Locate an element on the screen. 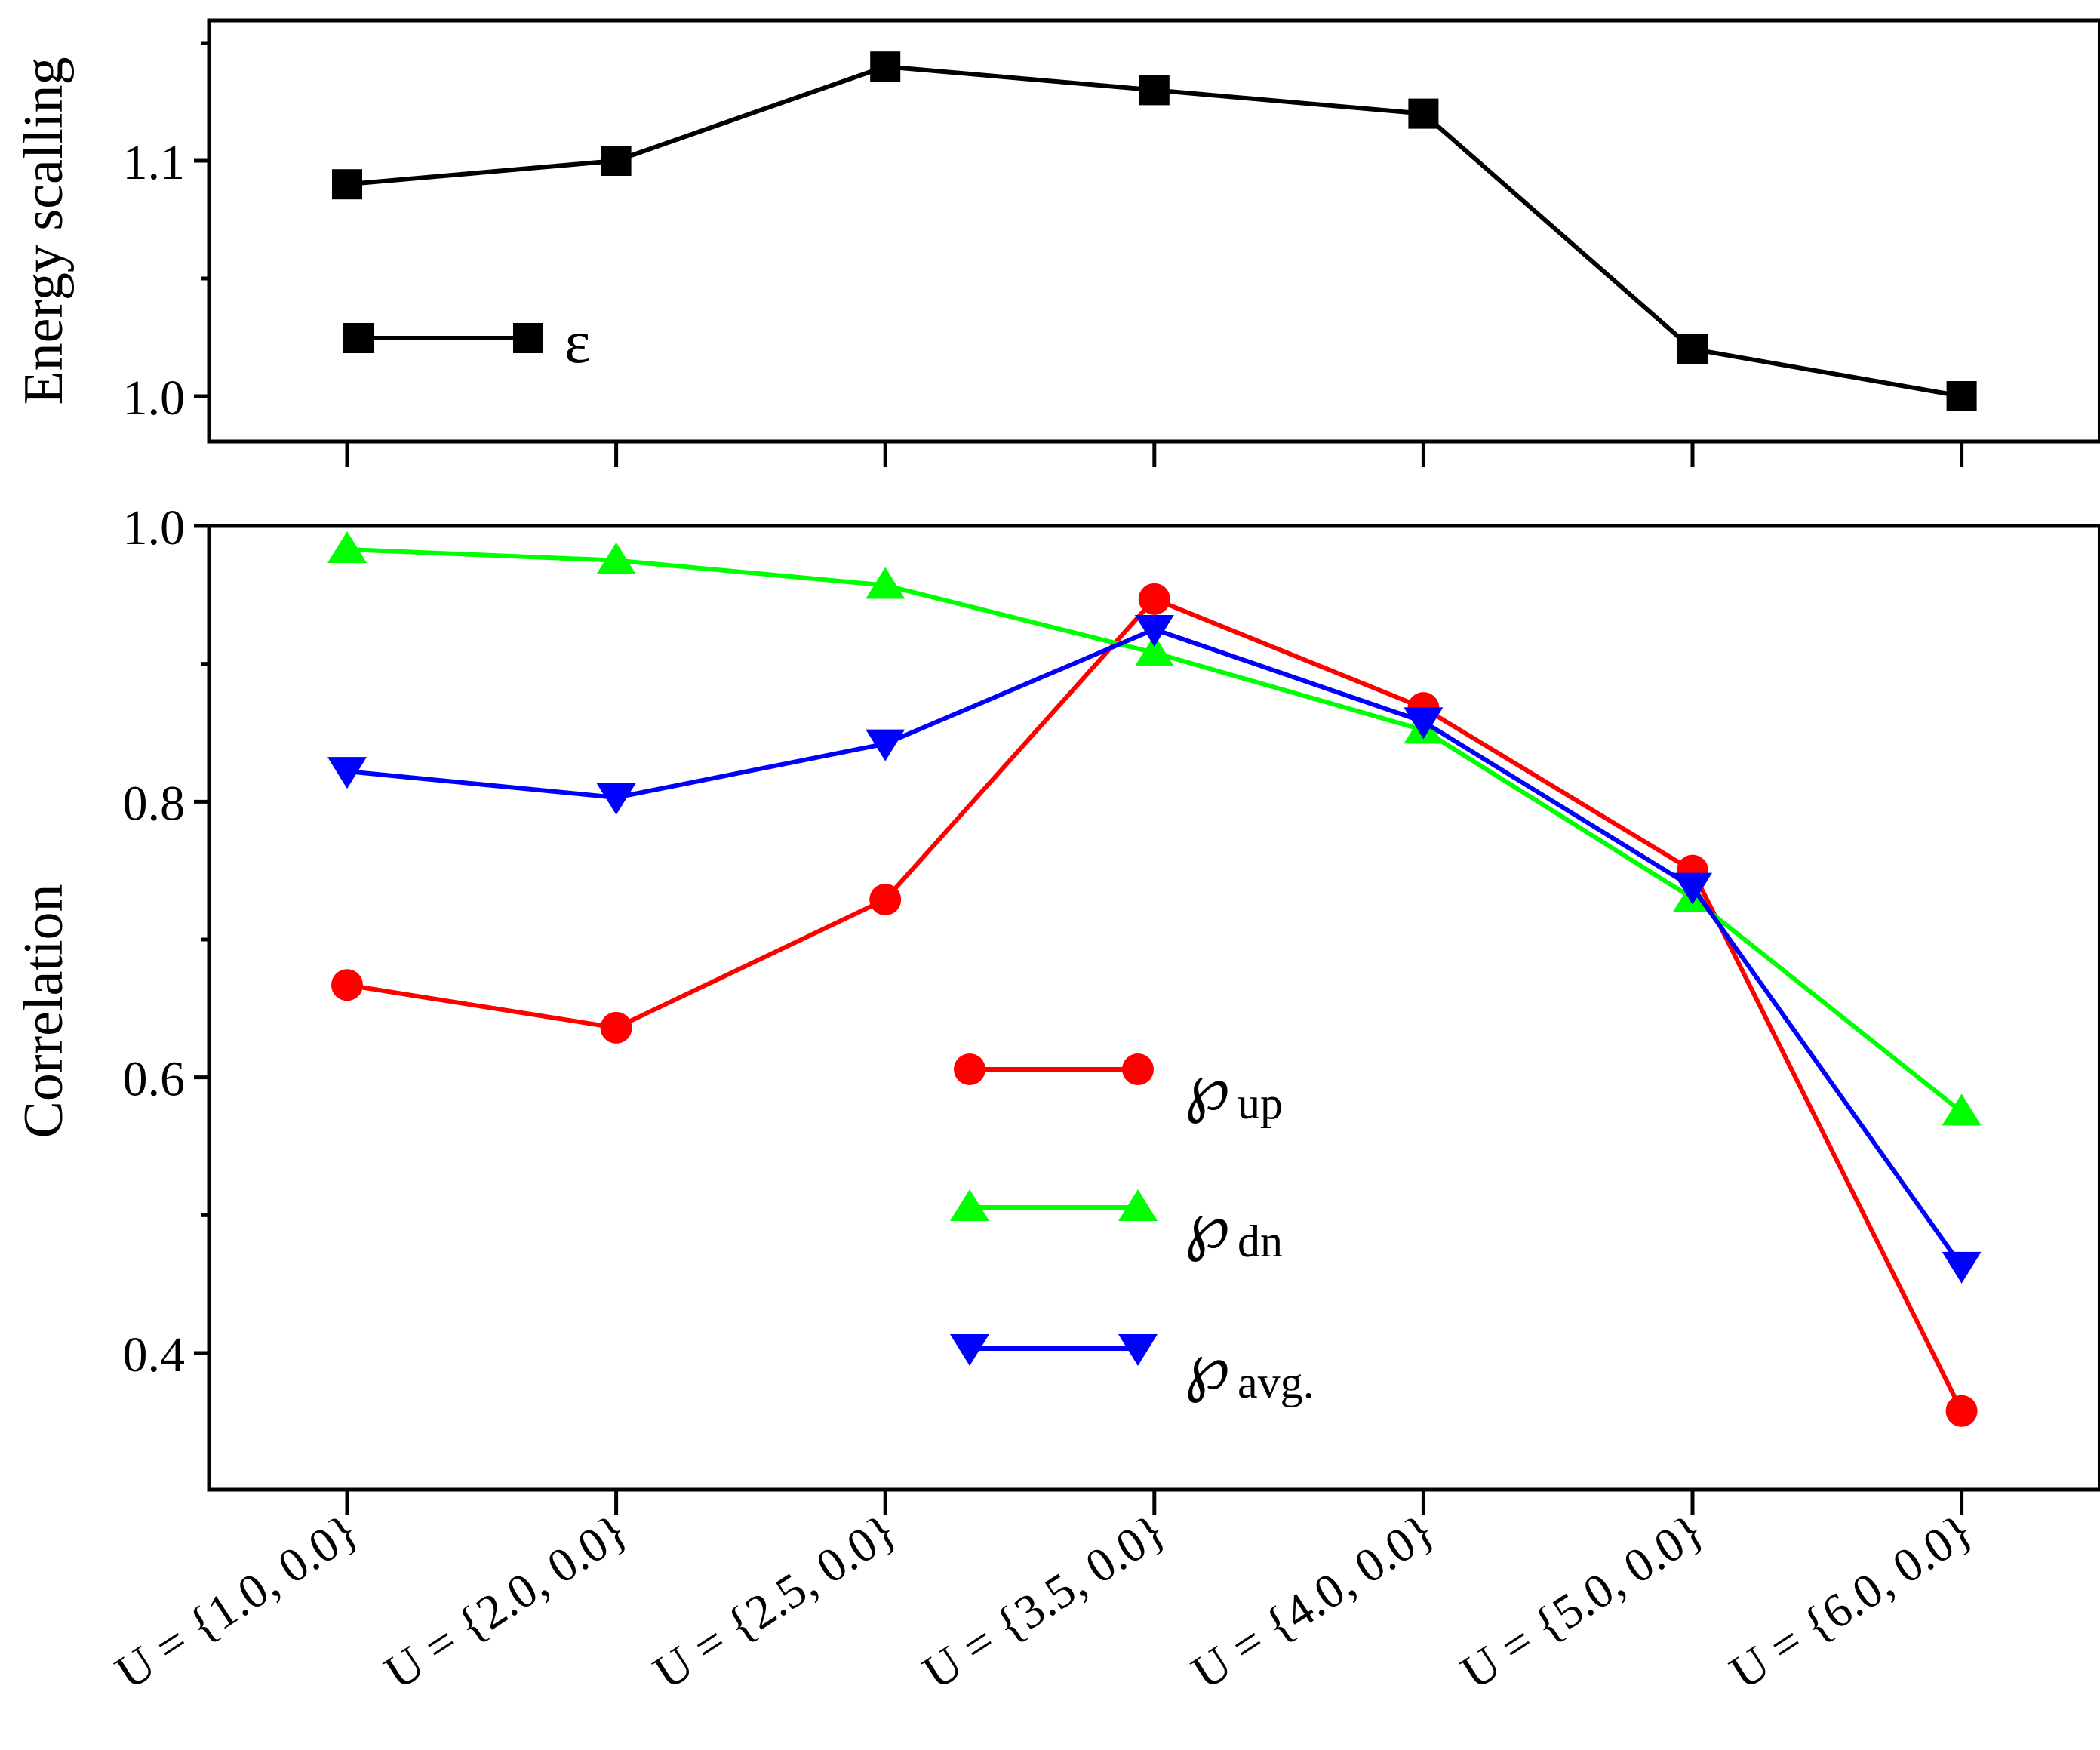  legend-label-avg-symbol: ℘ is located at coordinates (1207, 1367).